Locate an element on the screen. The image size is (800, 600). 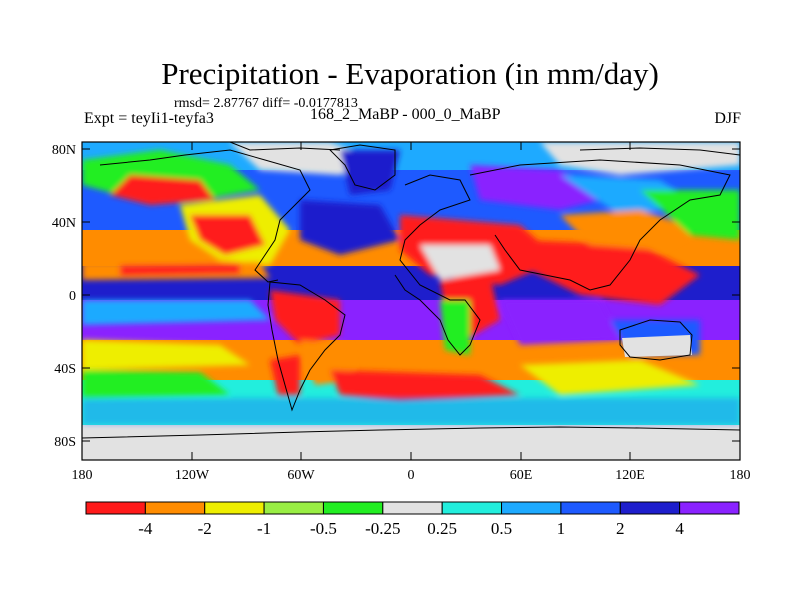
experiment-label: Expt = teyIi1-teyfa3 is located at coordinates (149, 118).